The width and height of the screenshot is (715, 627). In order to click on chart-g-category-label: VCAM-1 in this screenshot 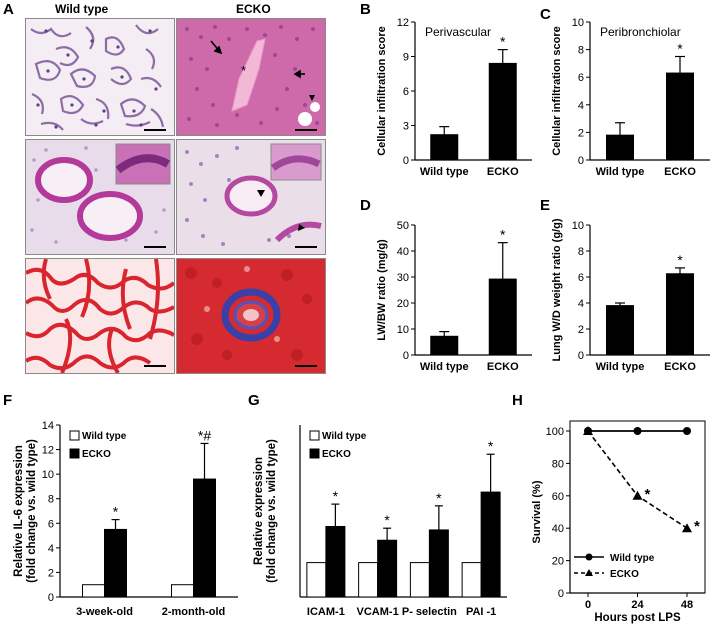, I will do `click(378, 612)`.